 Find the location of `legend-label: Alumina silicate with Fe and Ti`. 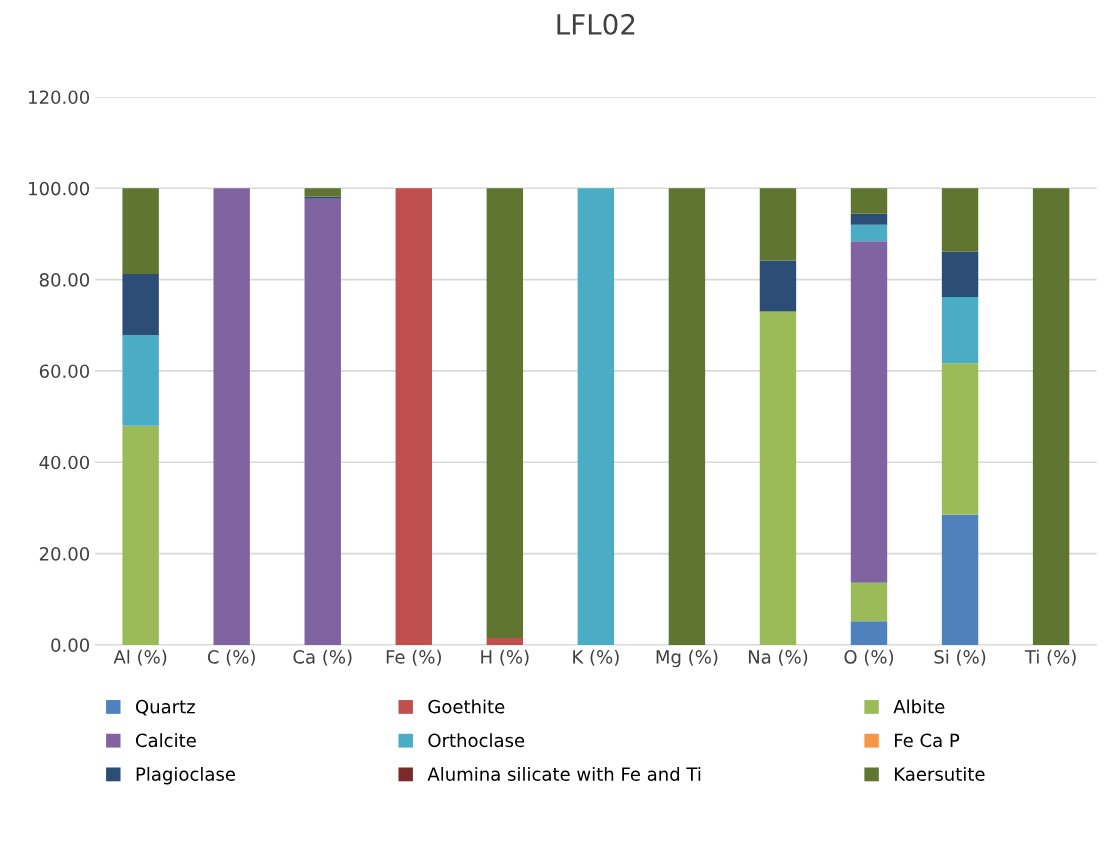

legend-label: Alumina silicate with Fe and Ti is located at coordinates (564, 773).